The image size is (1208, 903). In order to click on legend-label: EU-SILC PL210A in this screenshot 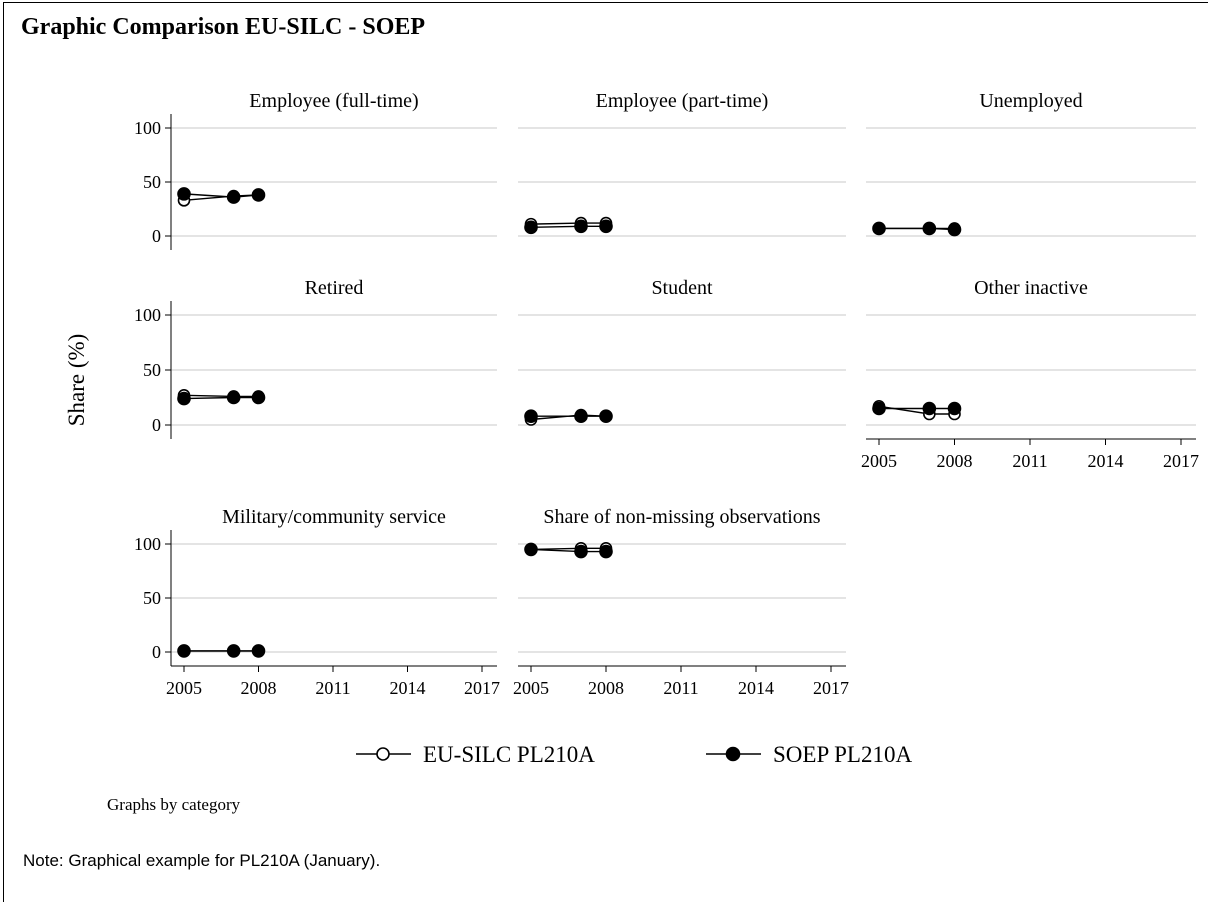, I will do `click(509, 754)`.